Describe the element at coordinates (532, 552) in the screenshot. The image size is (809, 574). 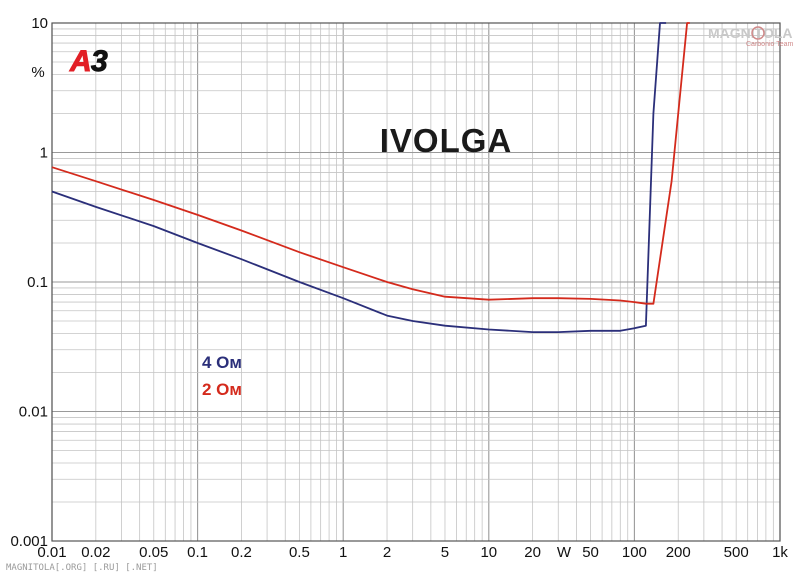
I see `x-tick-label: 20` at that location.